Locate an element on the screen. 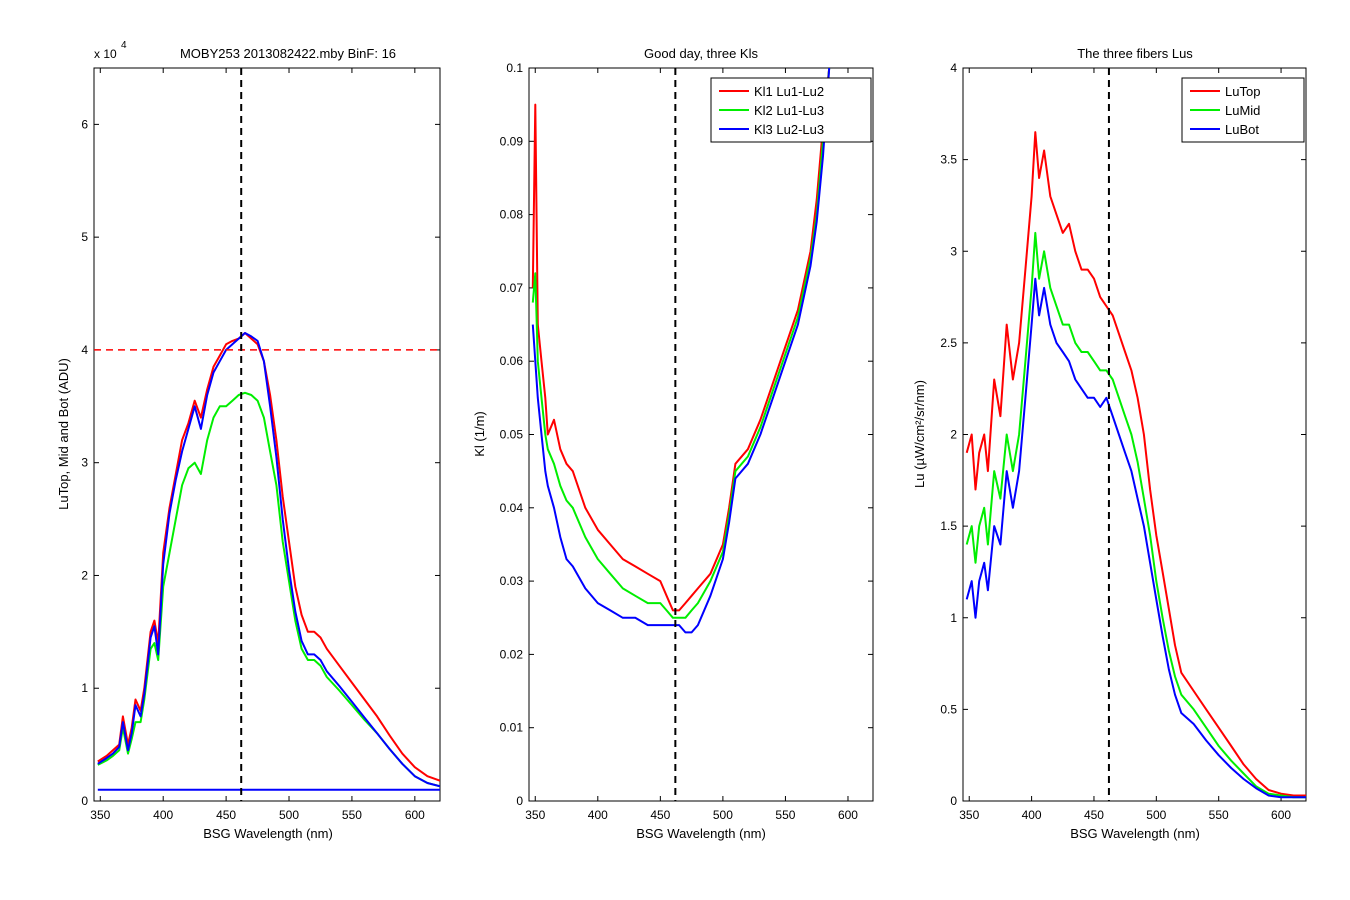 Image resolution: width=1350 pixels, height=900 pixels. panel-lu-adu-xtick-label: 500 is located at coordinates (289, 815).